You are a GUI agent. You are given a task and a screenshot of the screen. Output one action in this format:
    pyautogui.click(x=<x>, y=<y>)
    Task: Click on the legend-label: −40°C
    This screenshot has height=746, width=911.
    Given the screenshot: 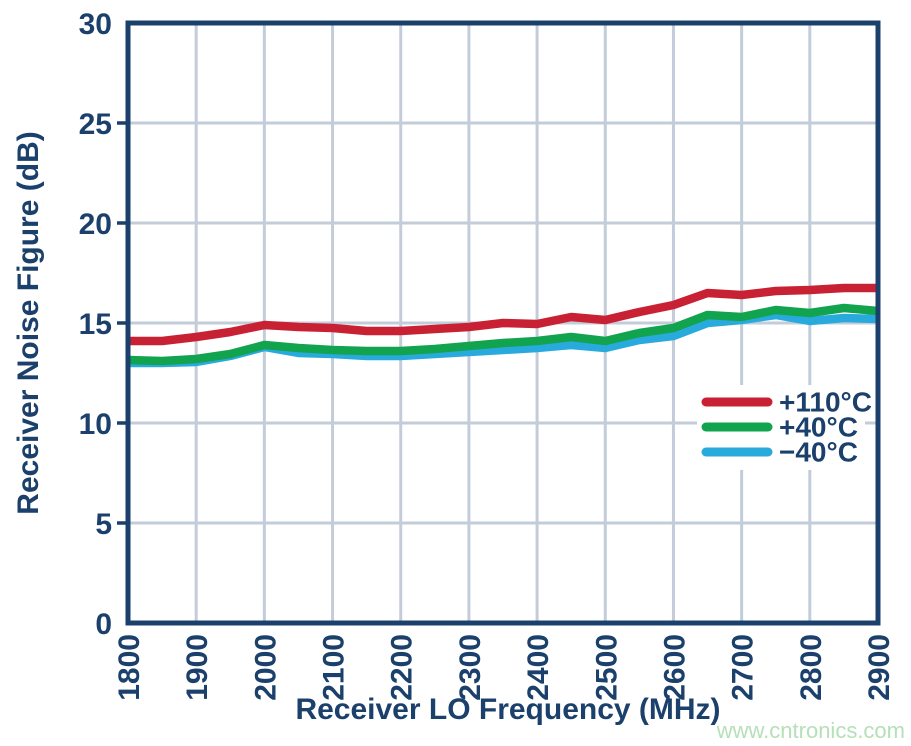 What is the action you would take?
    pyautogui.click(x=818, y=452)
    